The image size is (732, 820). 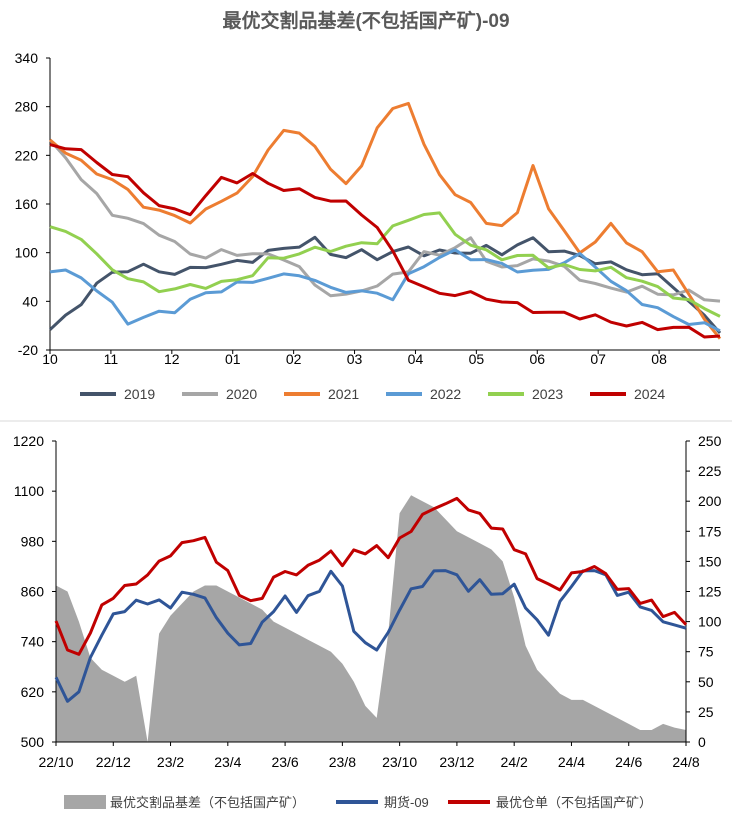 What do you see at coordinates (170, 762) in the screenshot?
I see `x-tick-label: 23/2` at bounding box center [170, 762].